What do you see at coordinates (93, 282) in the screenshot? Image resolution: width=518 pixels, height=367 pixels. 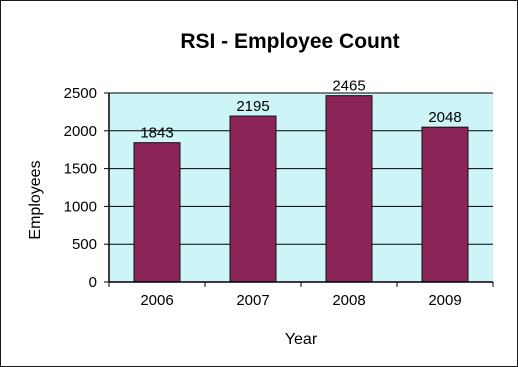 I see `y-tick-label: 0` at bounding box center [93, 282].